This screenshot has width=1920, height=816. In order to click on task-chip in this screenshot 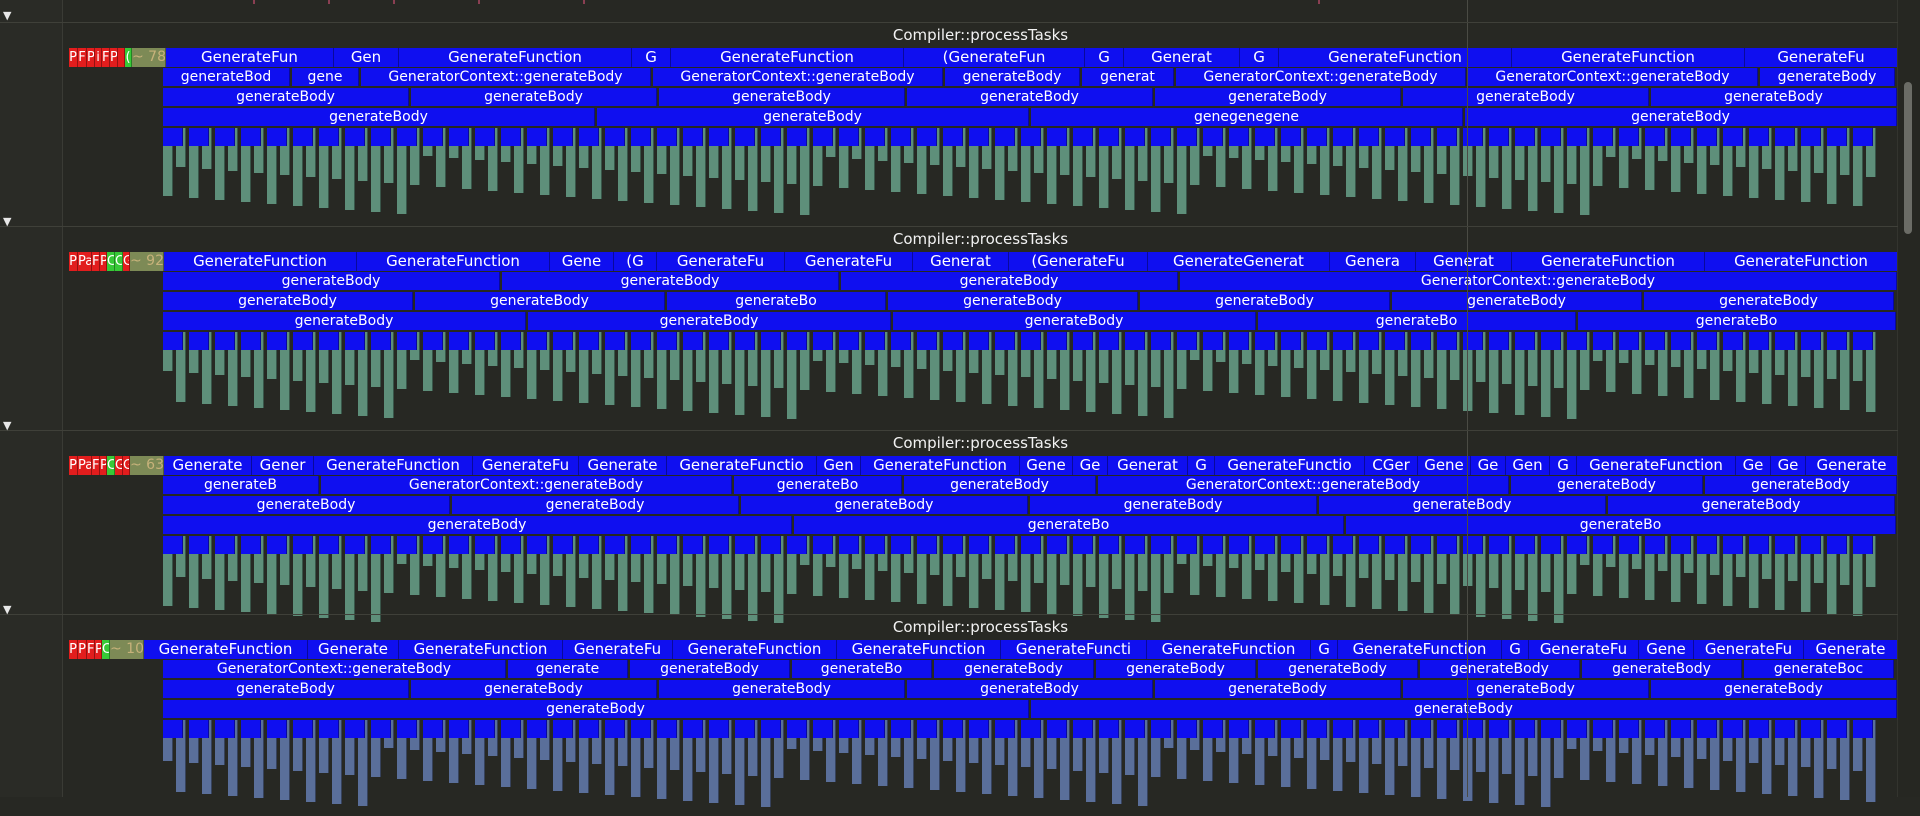, I will do `click(121, 57)`.